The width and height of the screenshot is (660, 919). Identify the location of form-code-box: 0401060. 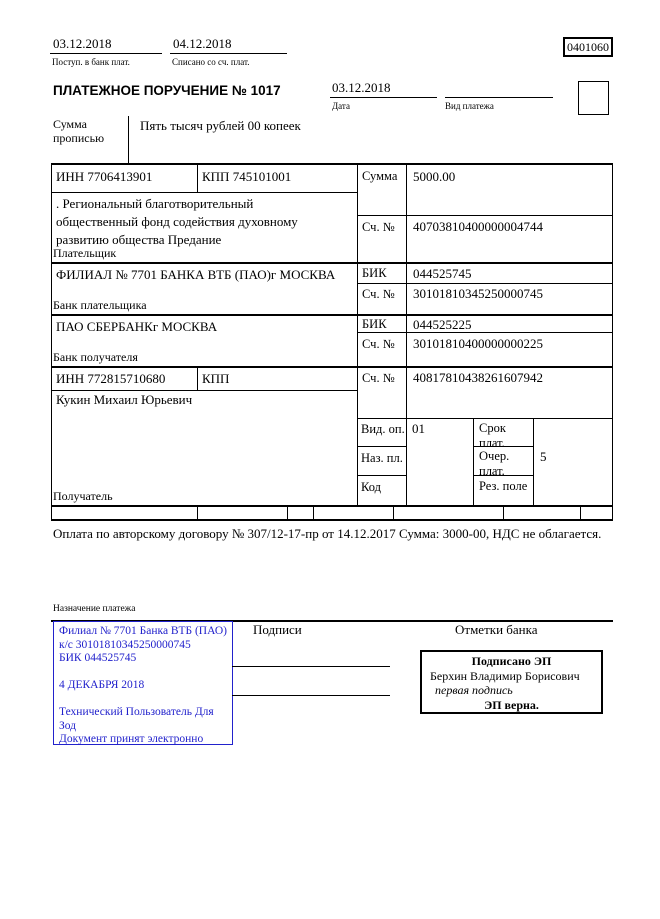
(588, 47).